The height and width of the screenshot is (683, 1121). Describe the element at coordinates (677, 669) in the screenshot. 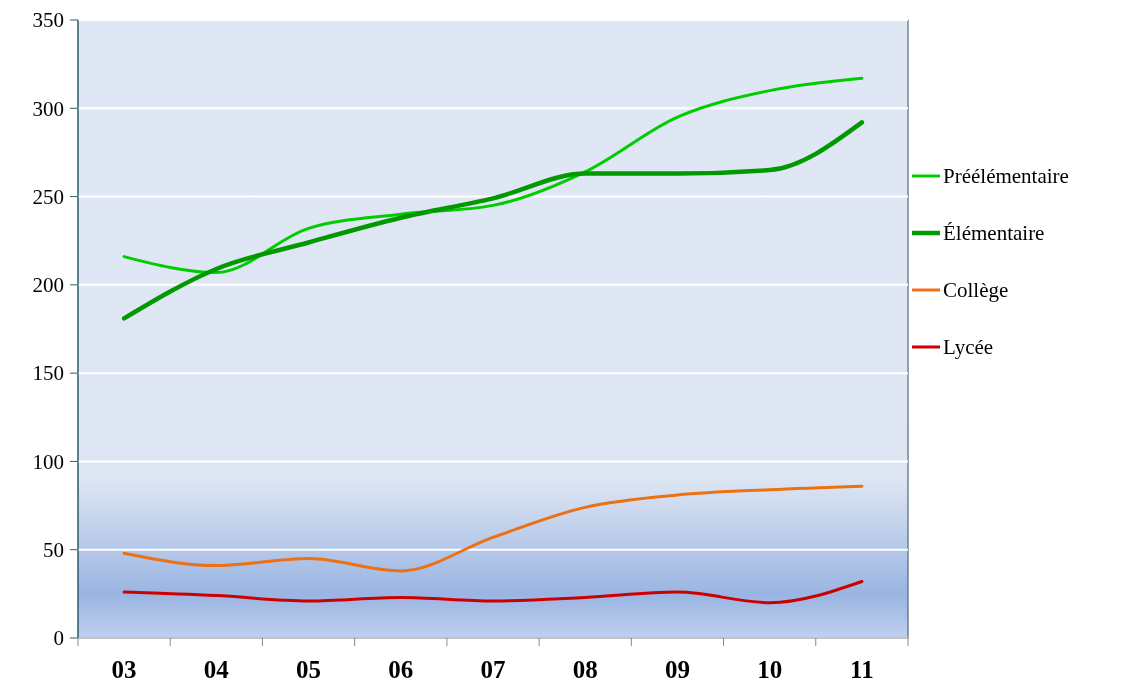

I see `x-tick-label: 09` at that location.